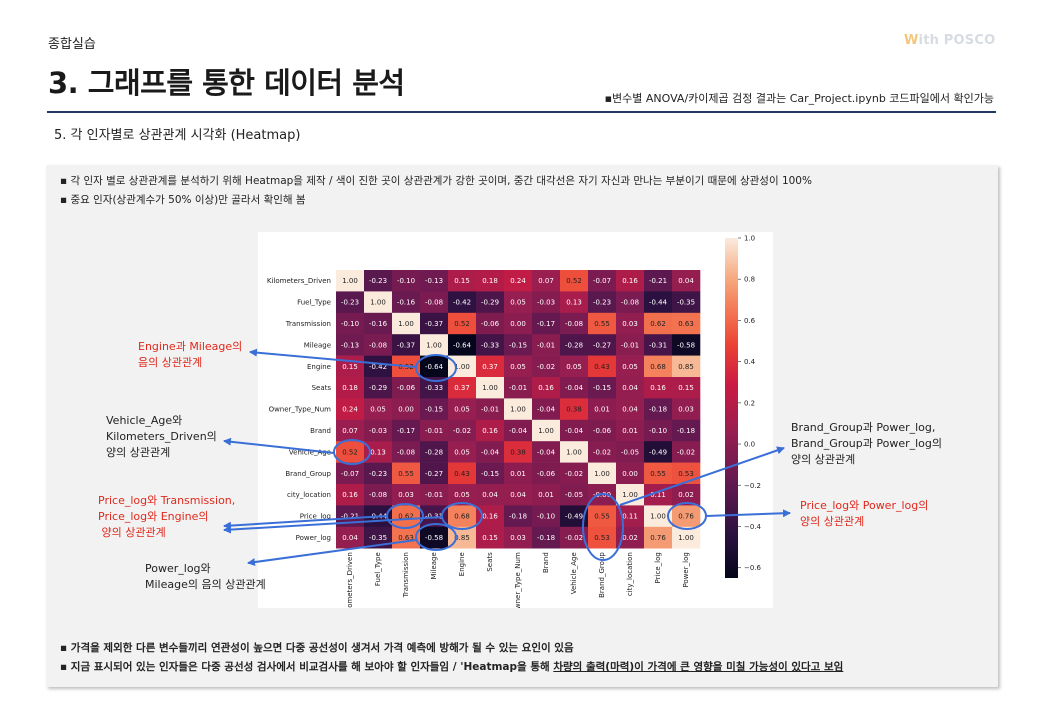  What do you see at coordinates (190, 355) in the screenshot?
I see `annotation-engine-mileage: Engine과 Mileage의 음의 상관관계` at bounding box center [190, 355].